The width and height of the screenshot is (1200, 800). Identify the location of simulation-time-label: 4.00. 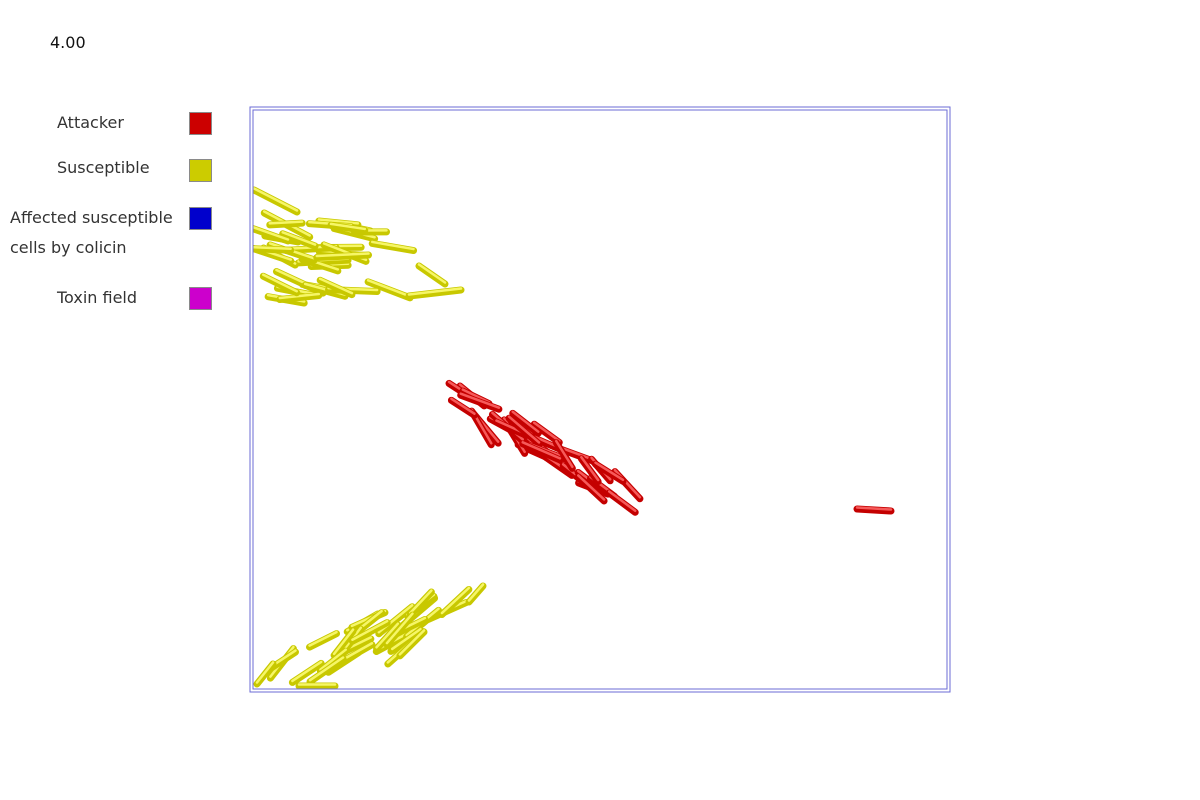
(68, 42).